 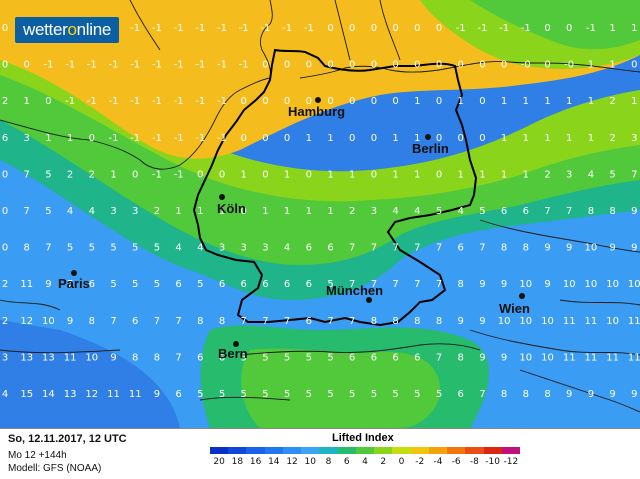 What do you see at coordinates (474, 462) in the screenshot?
I see `legend-label: -8` at bounding box center [474, 462].